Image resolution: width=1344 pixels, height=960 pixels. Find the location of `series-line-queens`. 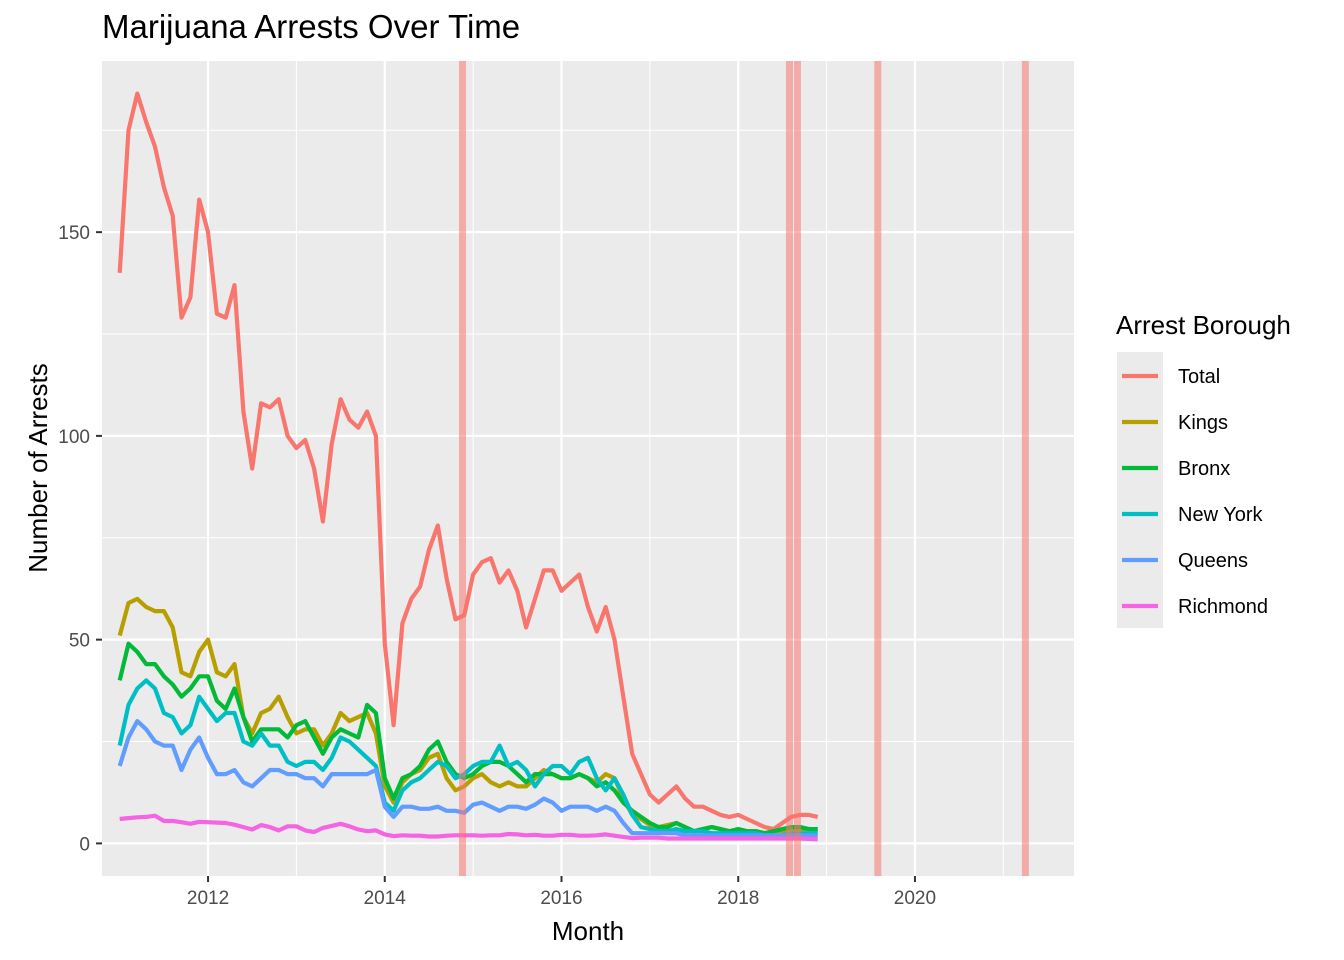

series-line-queens is located at coordinates (467, 778).